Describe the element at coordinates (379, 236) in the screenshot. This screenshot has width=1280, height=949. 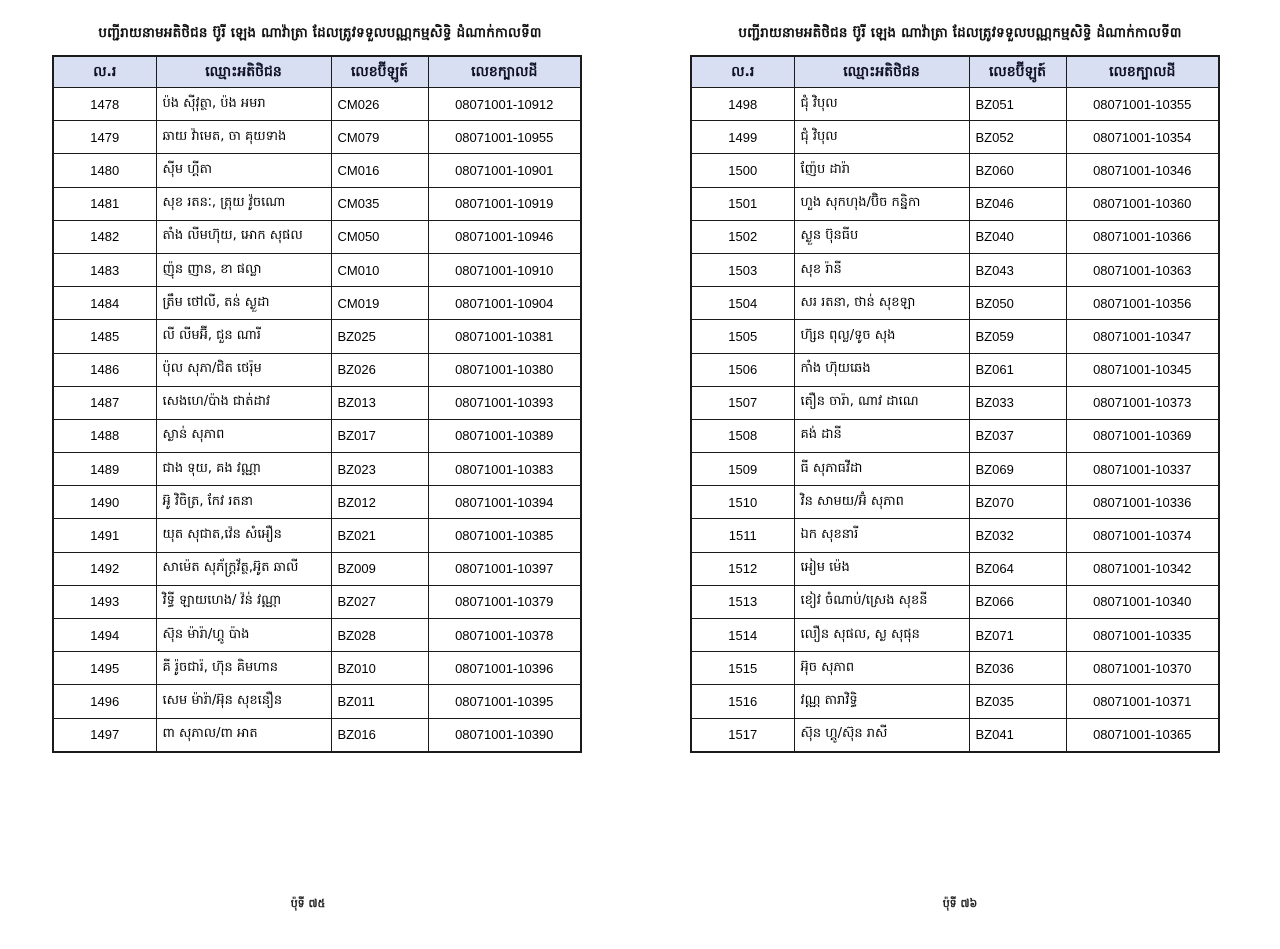
I see `plot-code-cell: CM050` at that location.